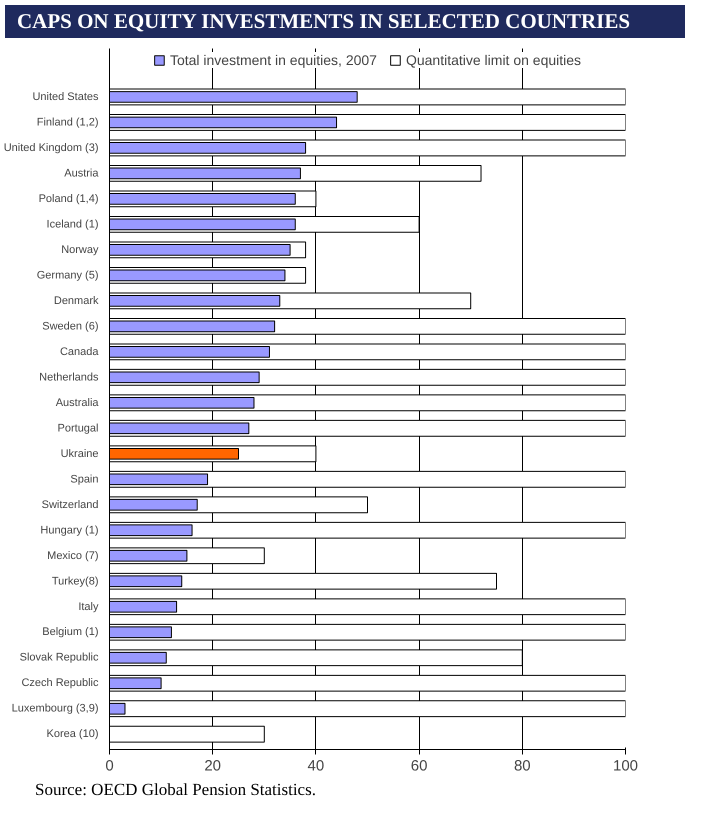  Describe the element at coordinates (59, 658) in the screenshot. I see `y-tick-label: Slovak Republic` at that location.